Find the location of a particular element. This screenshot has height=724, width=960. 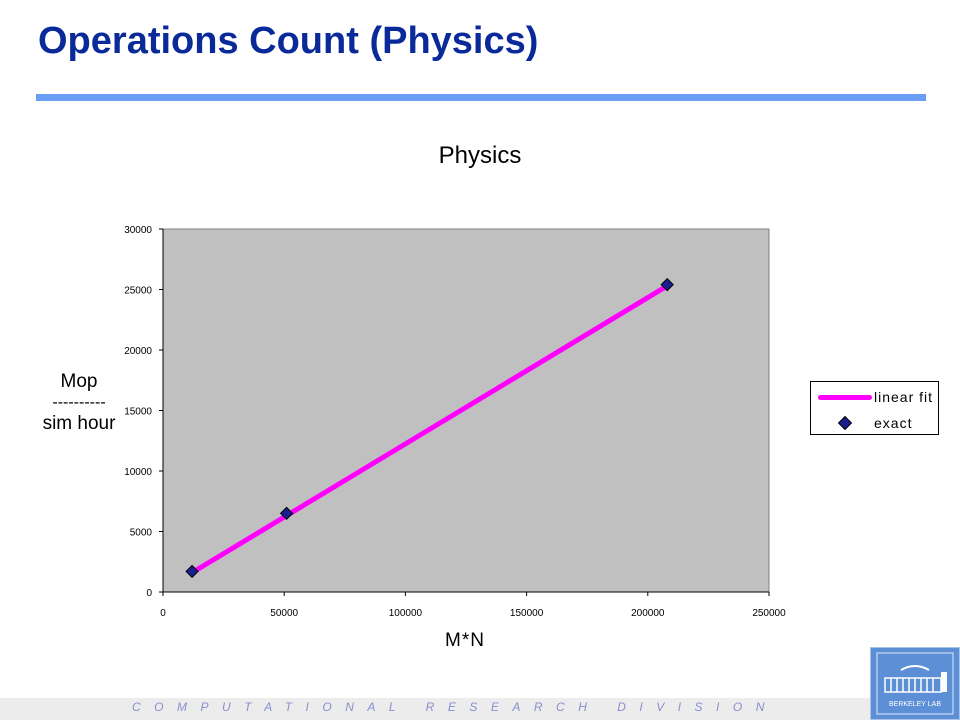

x-axis-label: M*N is located at coordinates (465, 640).